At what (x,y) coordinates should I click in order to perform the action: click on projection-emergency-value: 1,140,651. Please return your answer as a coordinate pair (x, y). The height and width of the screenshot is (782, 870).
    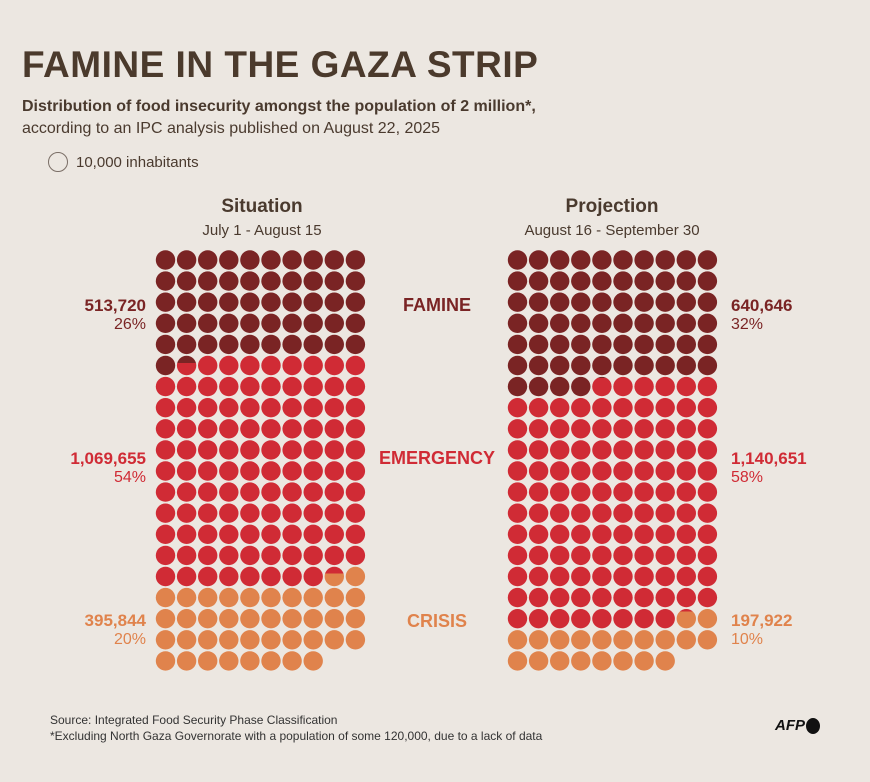
    Looking at the image, I should click on (769, 458).